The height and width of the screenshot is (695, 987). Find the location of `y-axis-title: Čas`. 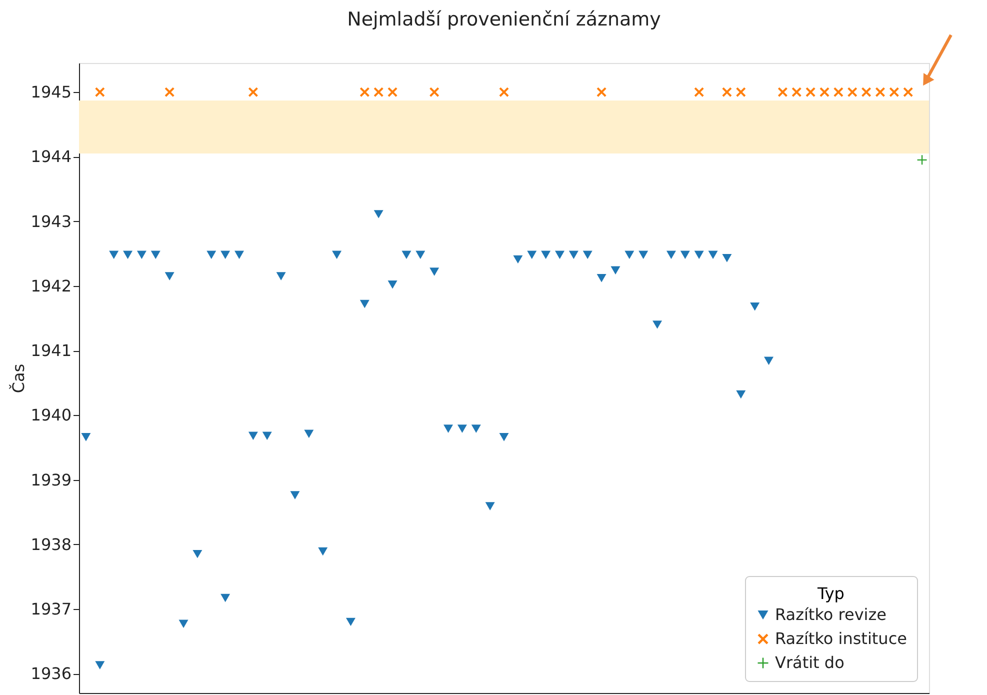

y-axis-title: Čas is located at coordinates (18, 379).